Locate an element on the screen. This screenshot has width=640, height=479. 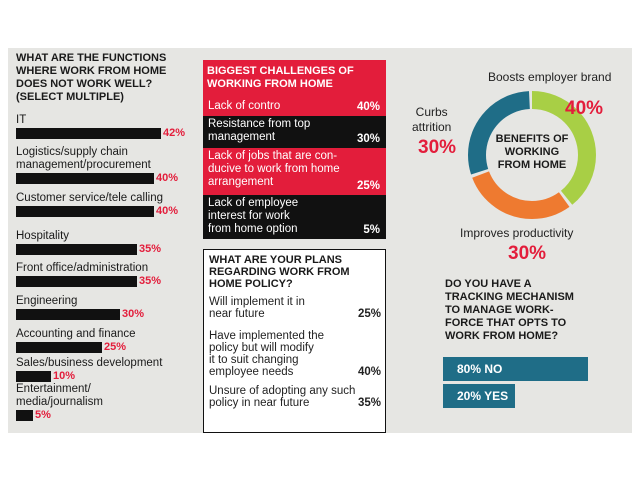
bar-label: Front office/administration is located at coordinates (82, 268).